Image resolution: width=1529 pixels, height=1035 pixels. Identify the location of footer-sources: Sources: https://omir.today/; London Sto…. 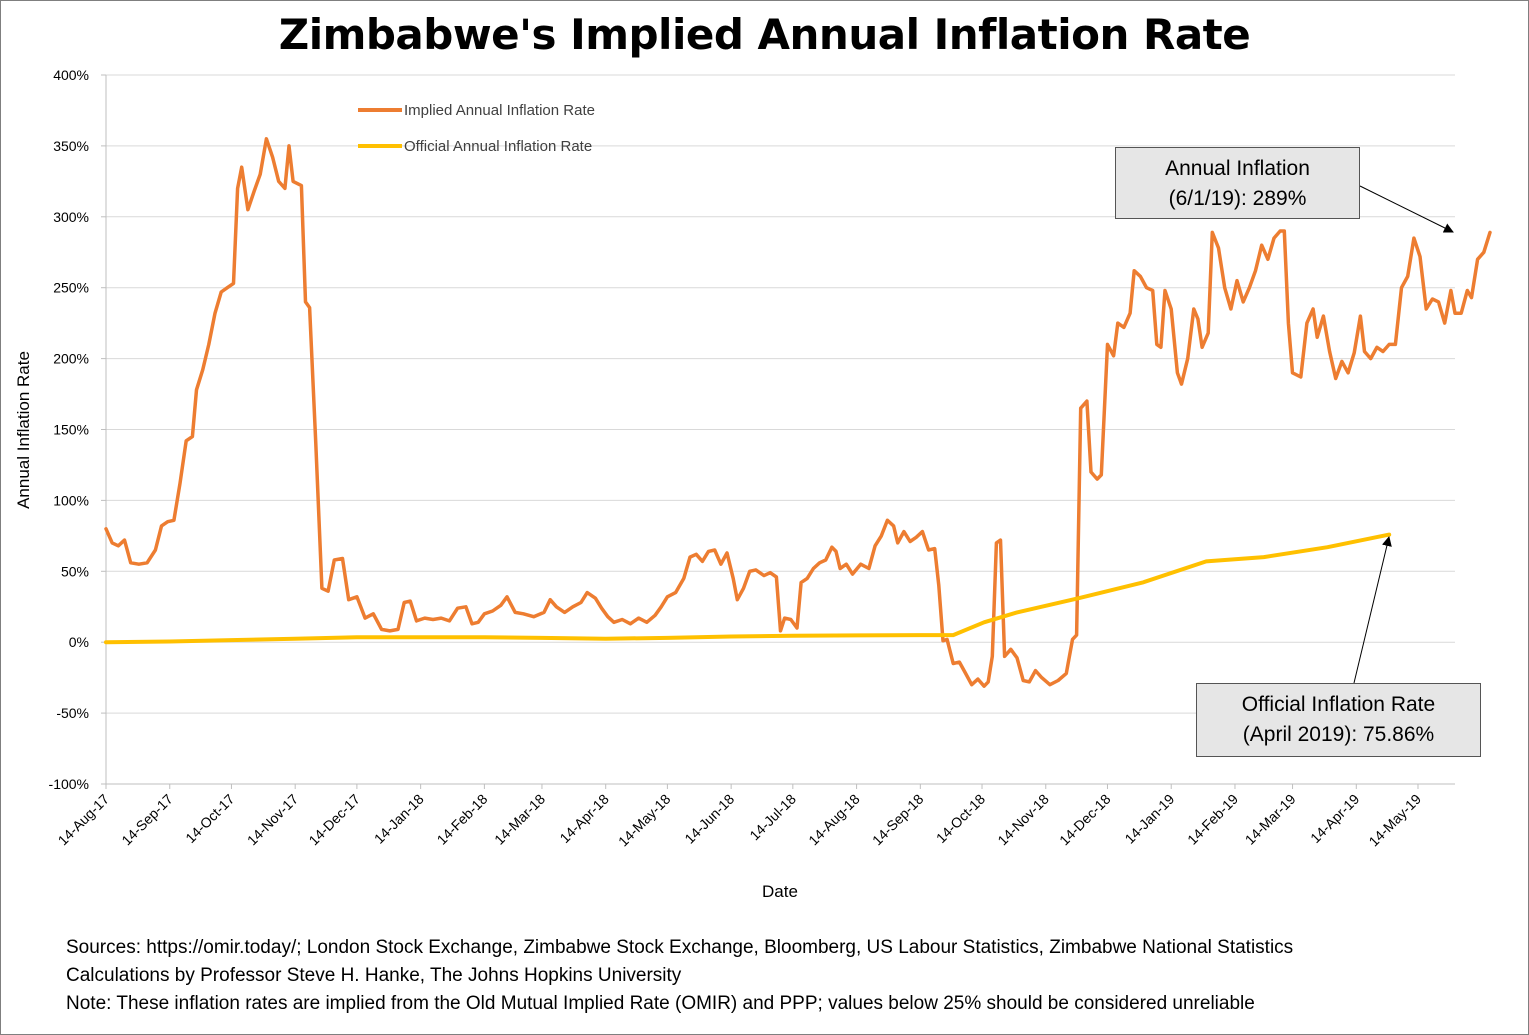
(680, 947).